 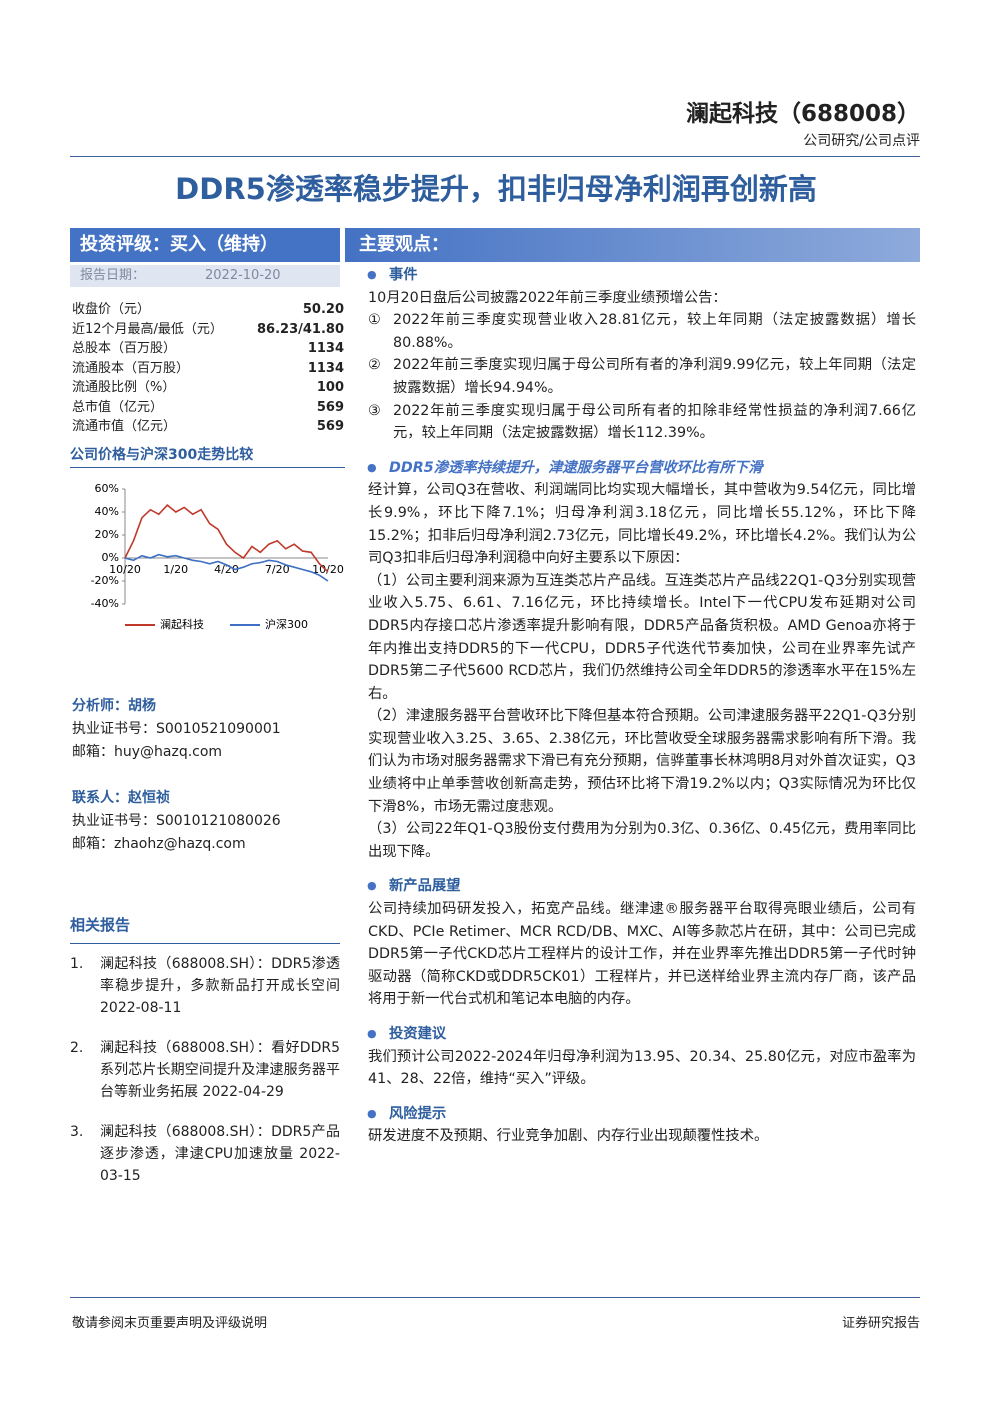 What do you see at coordinates (300, 329) in the screenshot?
I see `stat-value: 86.23/41.80` at bounding box center [300, 329].